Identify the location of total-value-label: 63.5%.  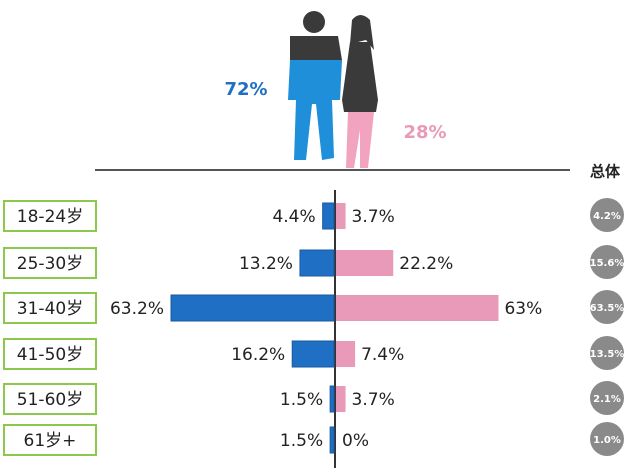
(607, 308).